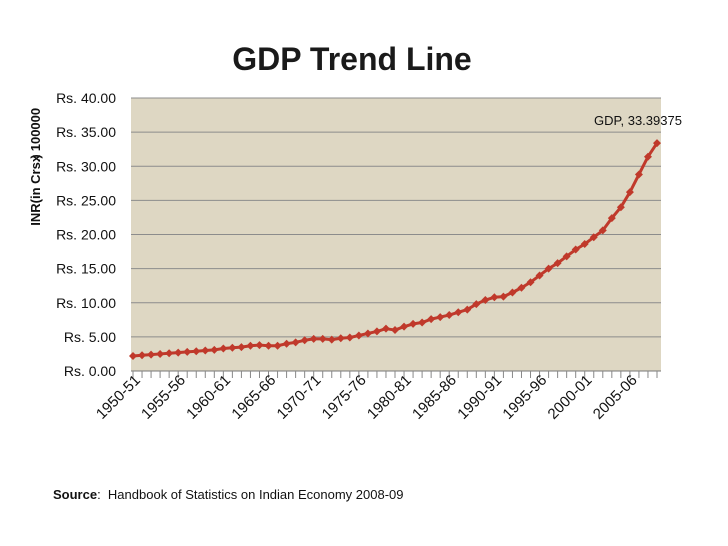  I want to click on x-tick-label: 1955-56, so click(163, 397).